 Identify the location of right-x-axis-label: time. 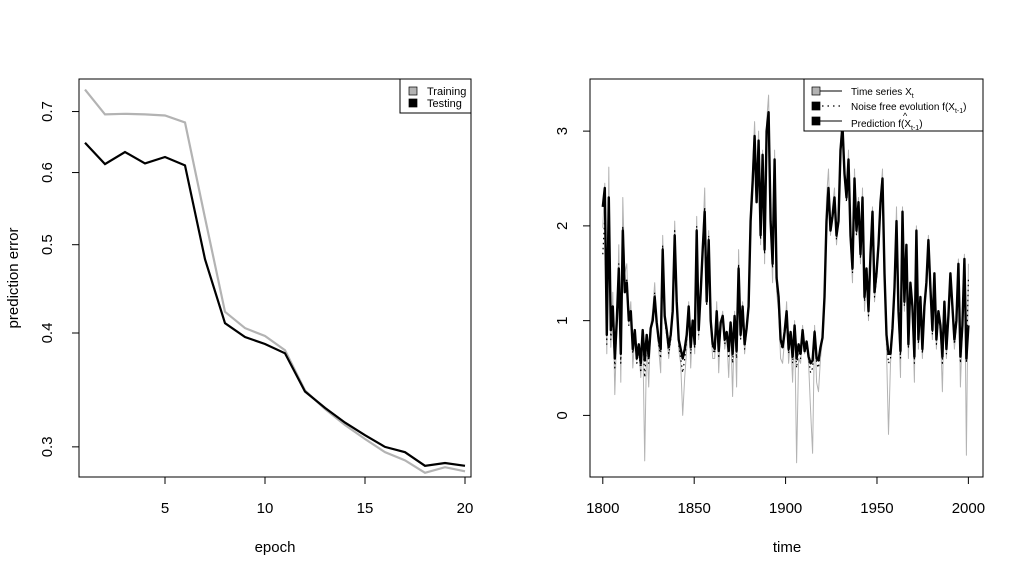
(787, 547).